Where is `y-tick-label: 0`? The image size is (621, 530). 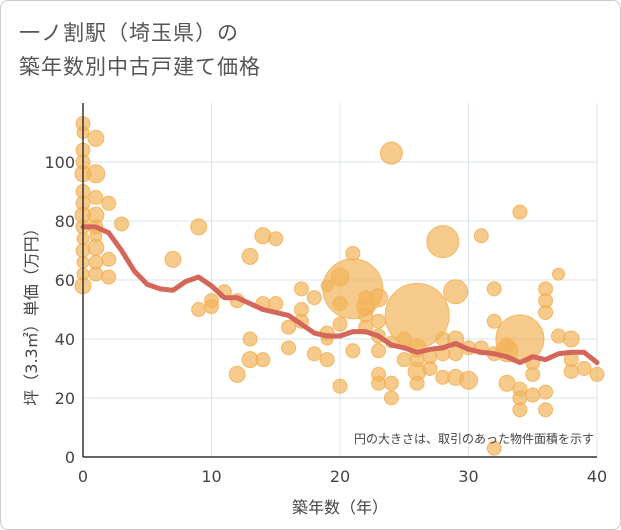 y-tick-label: 0 is located at coordinates (70, 457).